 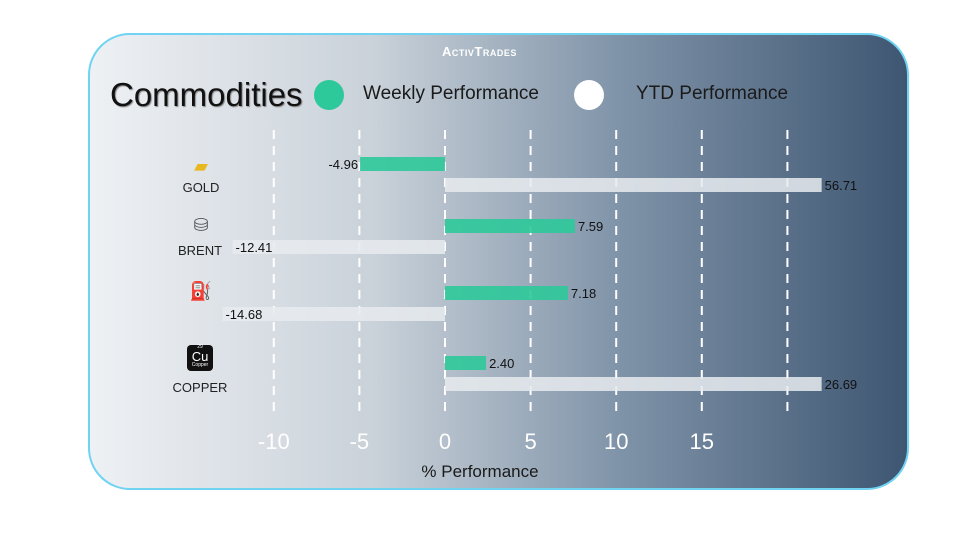 I want to click on category-label: COPPER, so click(x=200, y=387).